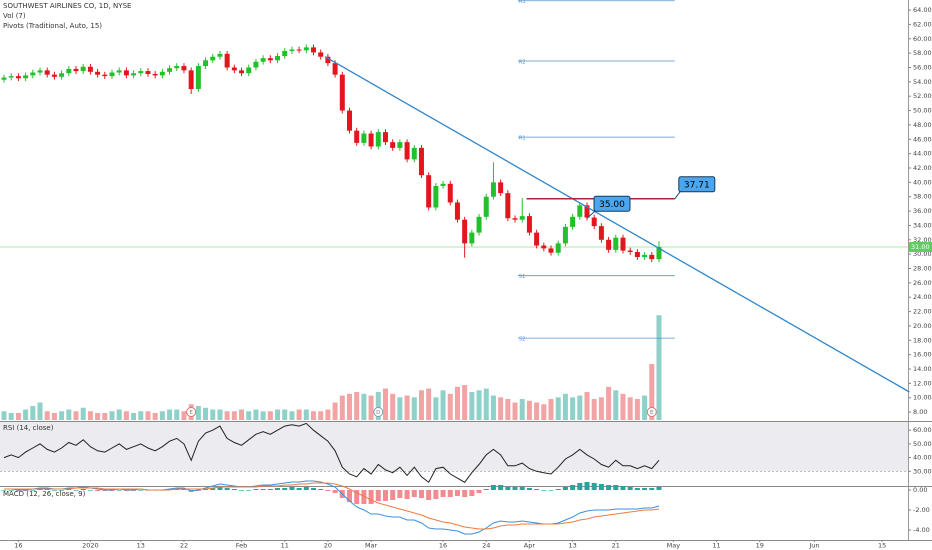 Image resolution: width=932 pixels, height=550 pixels. What do you see at coordinates (922, 168) in the screenshot?
I see `y-tick-label: 42.00` at bounding box center [922, 168].